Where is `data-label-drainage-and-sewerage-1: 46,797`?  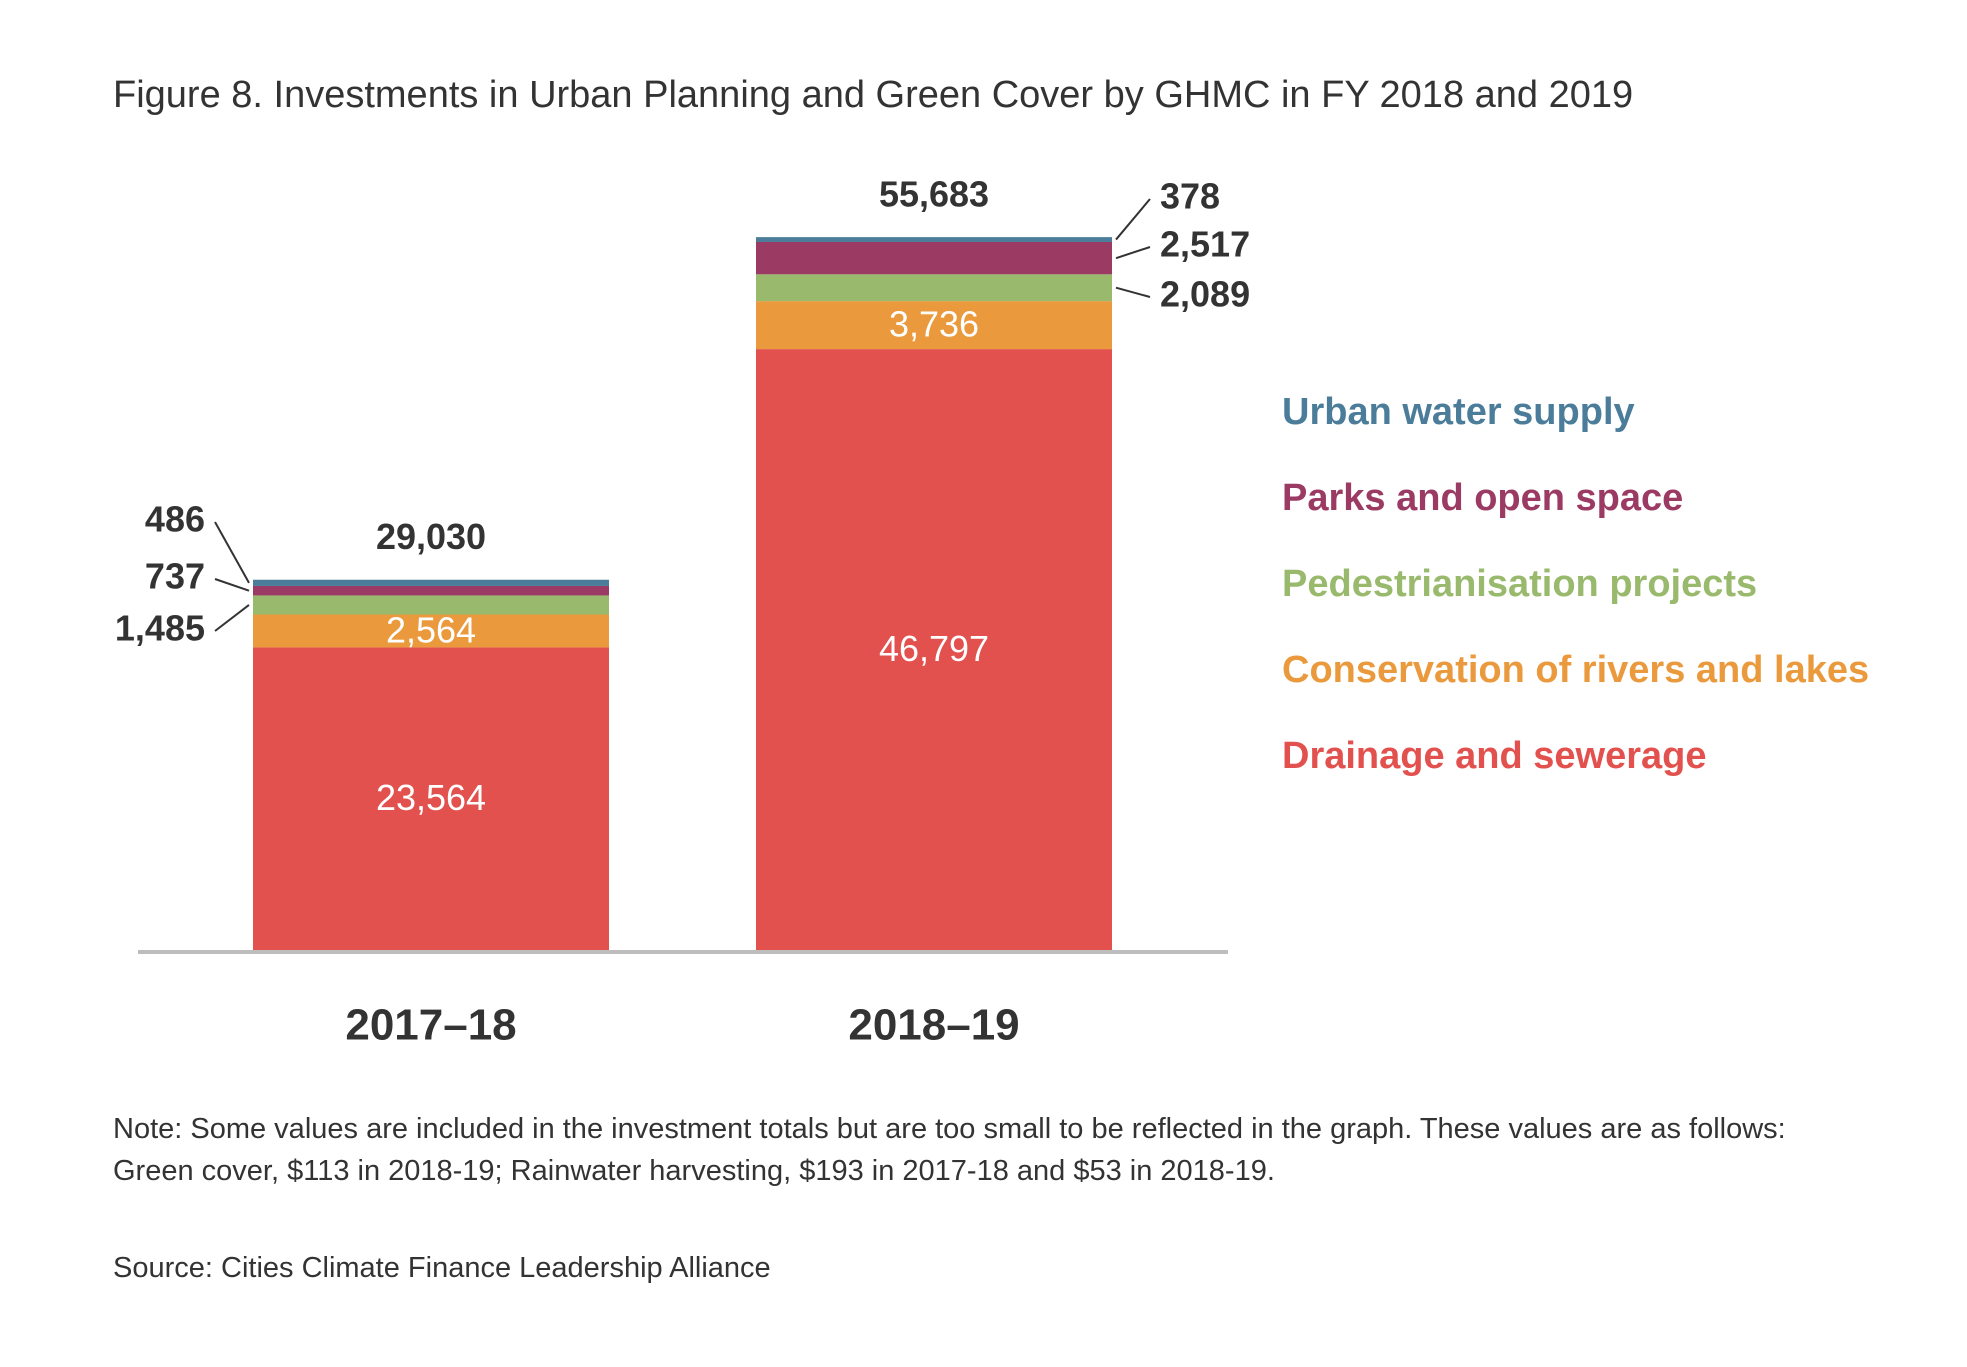
data-label-drainage-and-sewerage-1: 46,797 is located at coordinates (934, 648).